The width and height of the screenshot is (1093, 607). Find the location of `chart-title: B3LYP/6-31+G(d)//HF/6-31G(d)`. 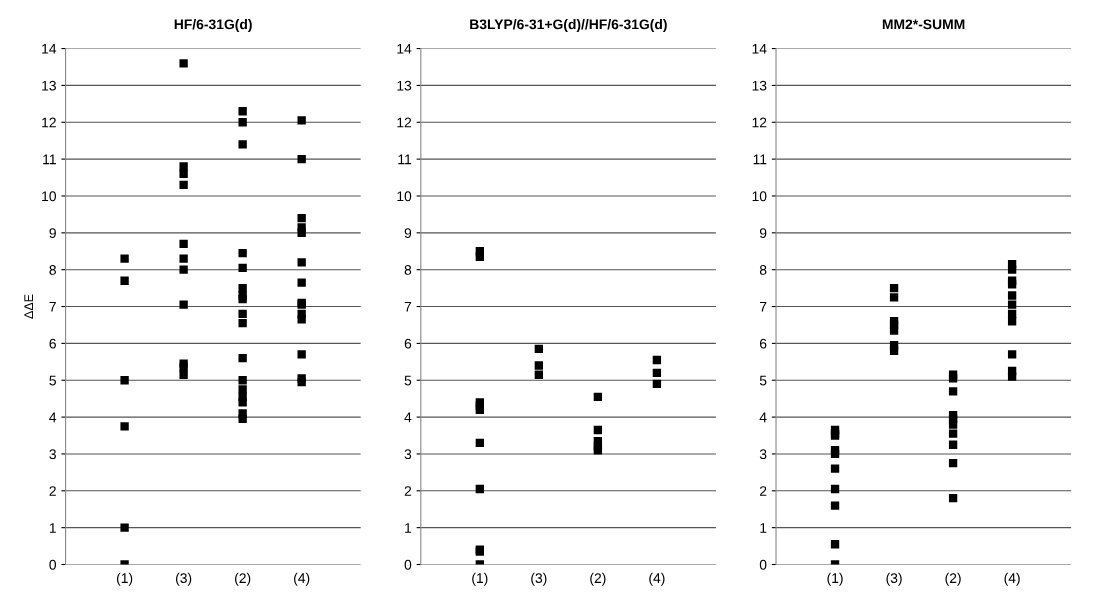

chart-title: B3LYP/6-31+G(d)//HF/6-31G(d) is located at coordinates (568, 25).